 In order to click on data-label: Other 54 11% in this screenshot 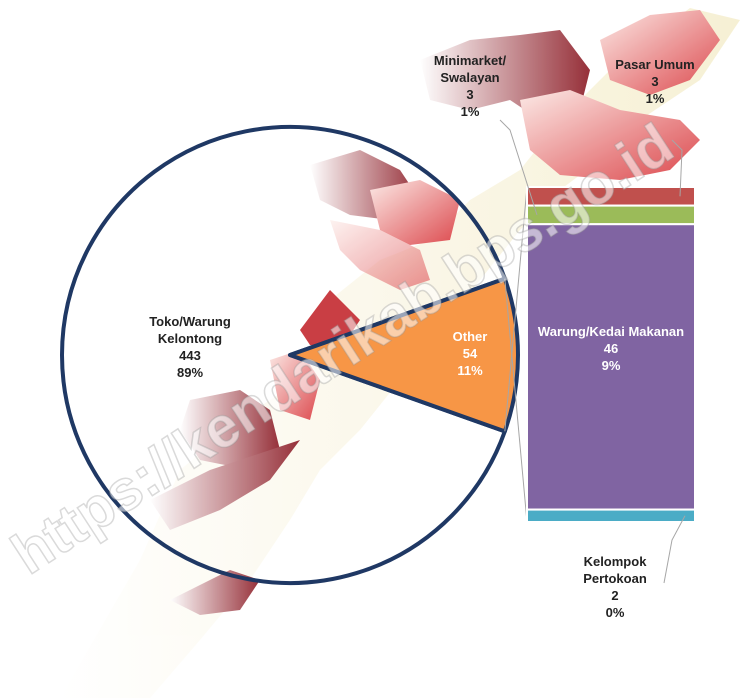, I will do `click(470, 353)`.